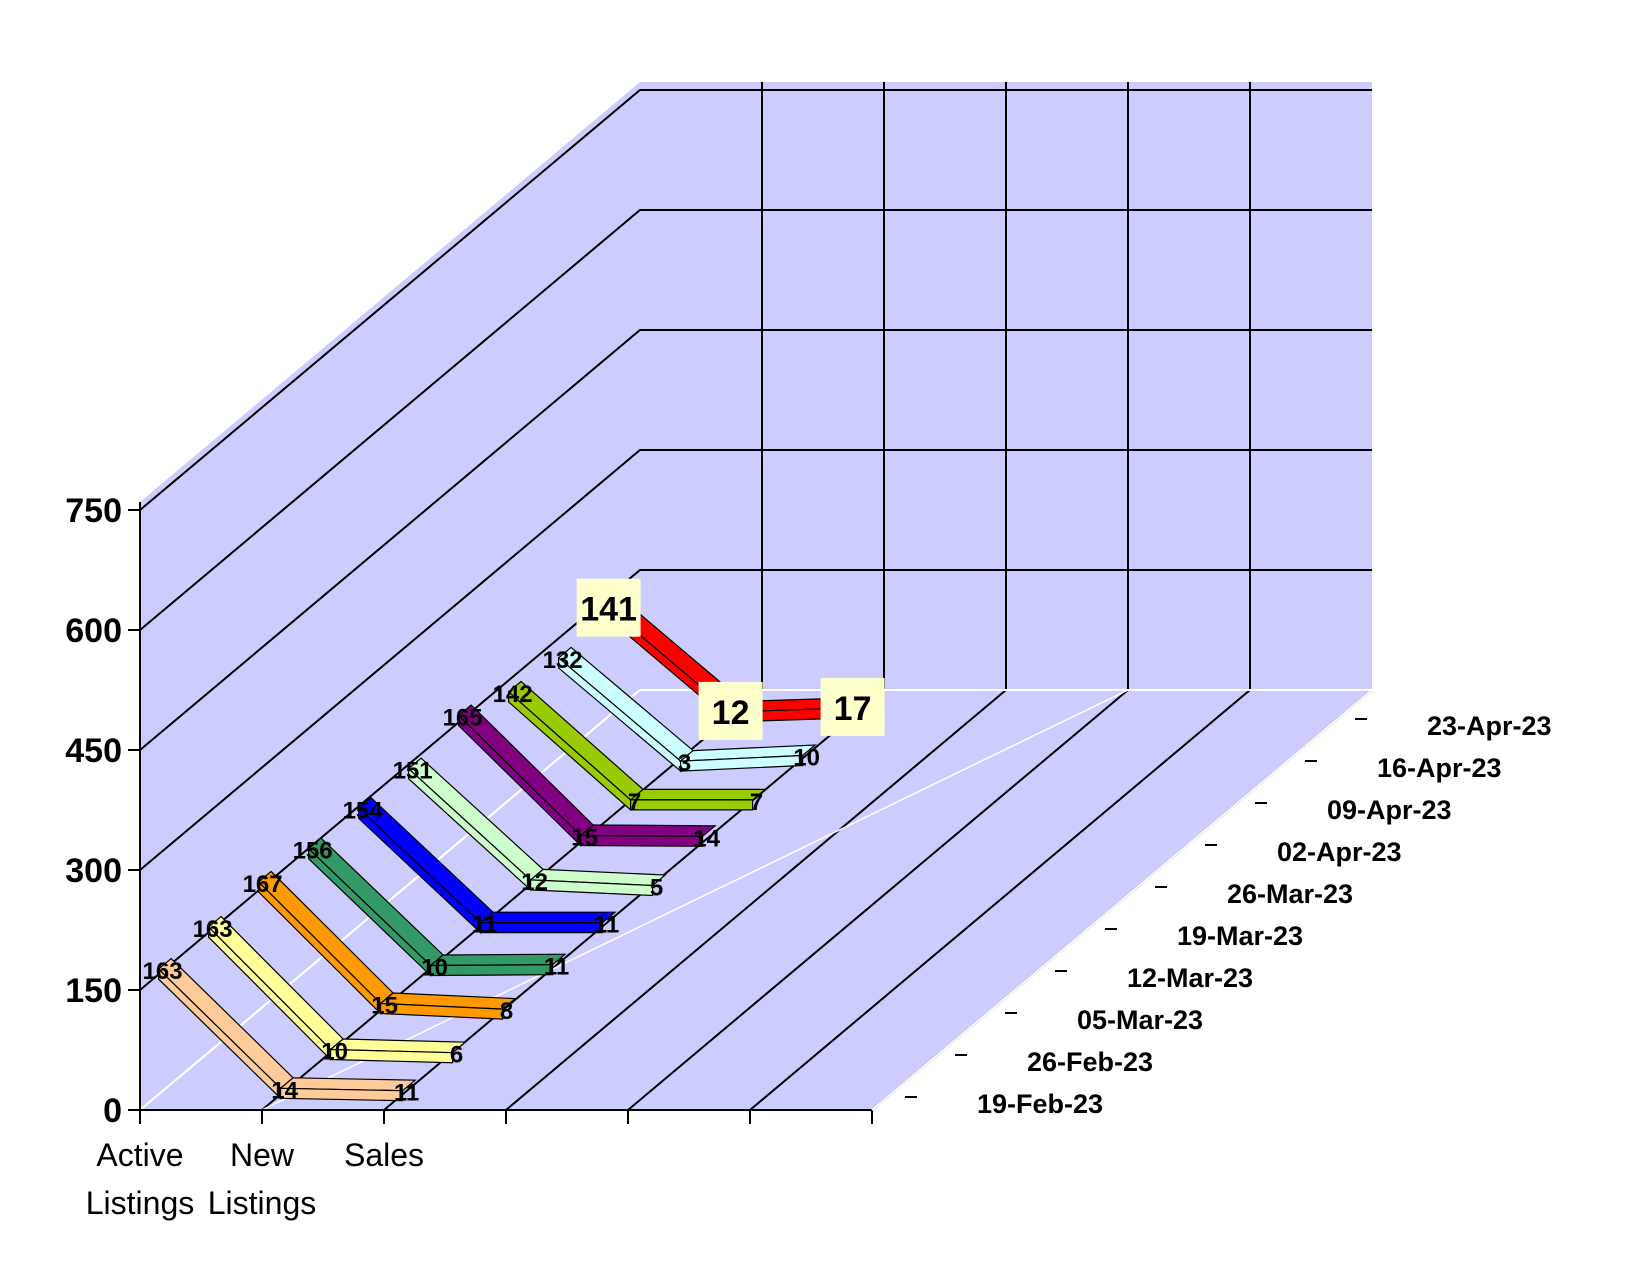  What do you see at coordinates (756, 802) in the screenshot?
I see `data-label-09-Apr-23-2: 7` at bounding box center [756, 802].